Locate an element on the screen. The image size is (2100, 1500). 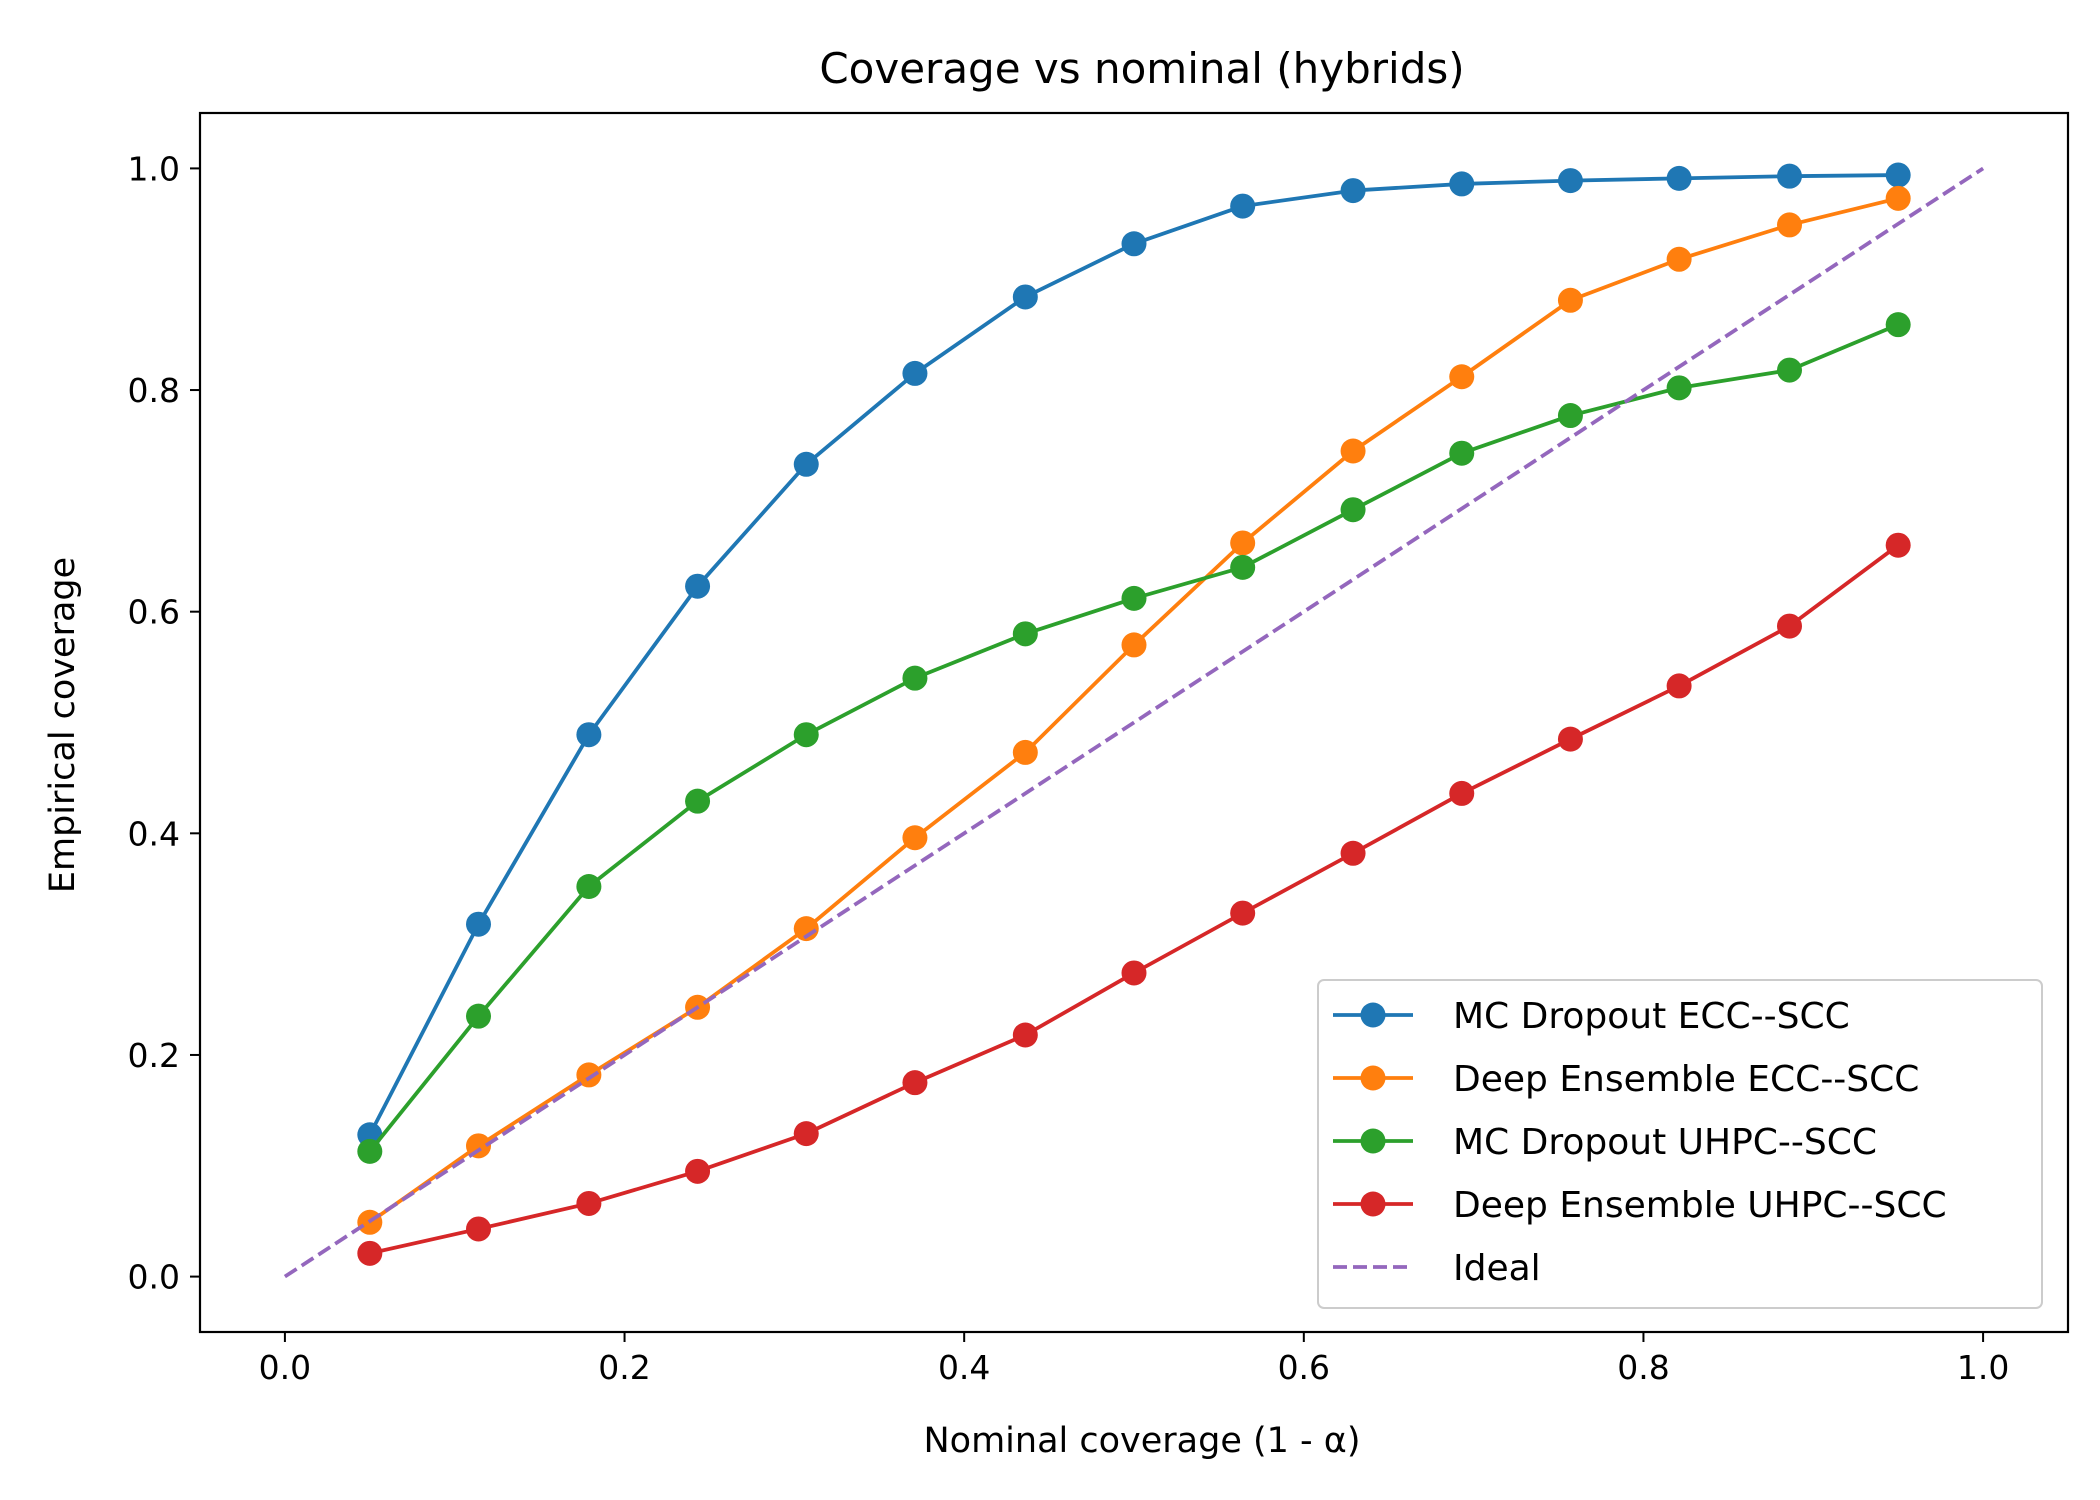
legend-label: Deep Ensemble UHPC--SCC is located at coordinates (1700, 1205).